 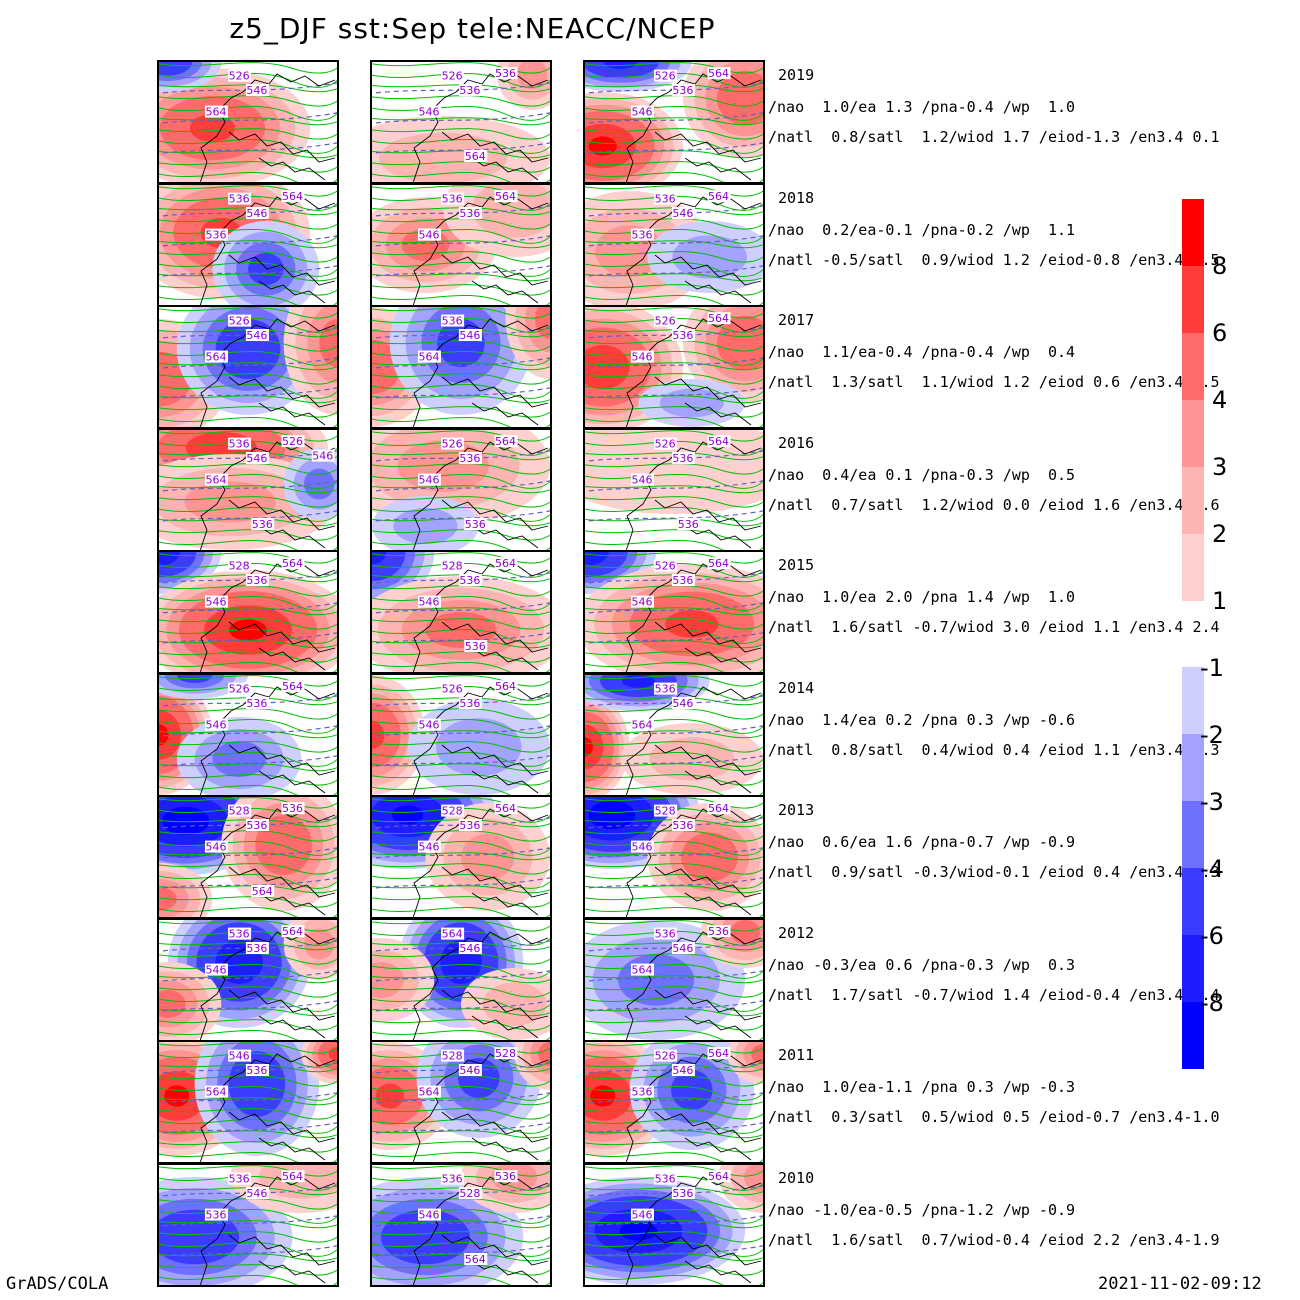 What do you see at coordinates (452, 444) in the screenshot?
I see `svg-text: 526` at bounding box center [452, 444].